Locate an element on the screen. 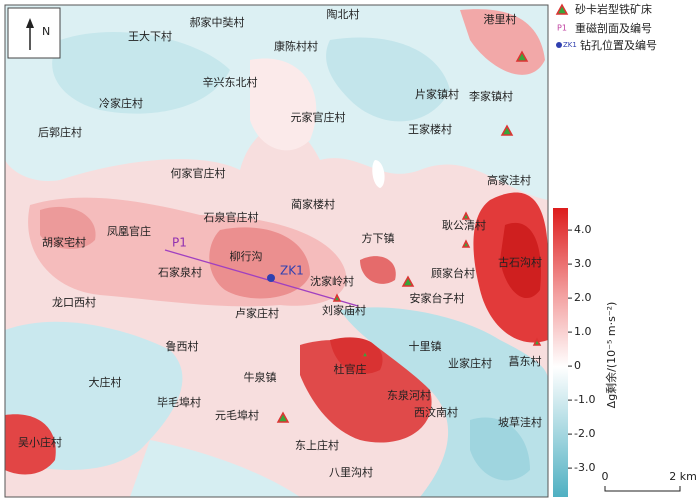  village-label: 鲁西村 is located at coordinates (182, 346).